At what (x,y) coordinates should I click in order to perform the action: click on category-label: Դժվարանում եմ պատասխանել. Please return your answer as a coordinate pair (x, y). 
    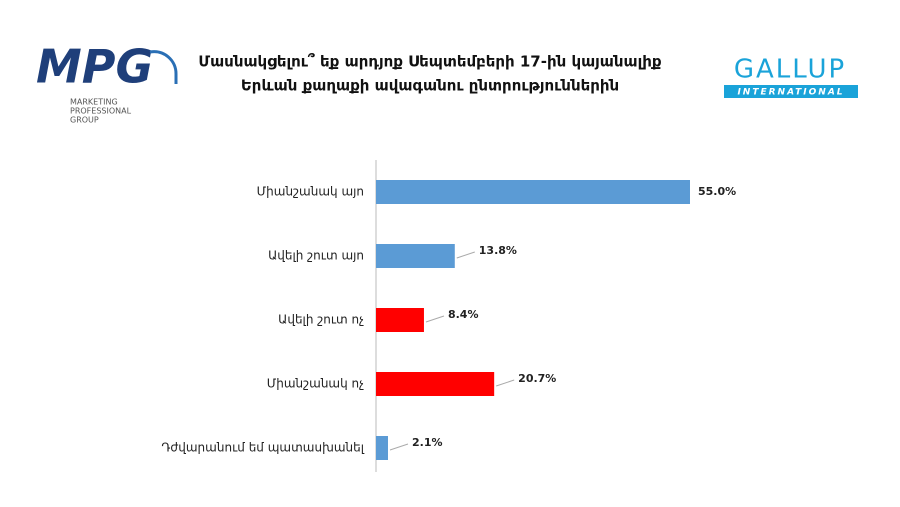
    Looking at the image, I should click on (262, 448).